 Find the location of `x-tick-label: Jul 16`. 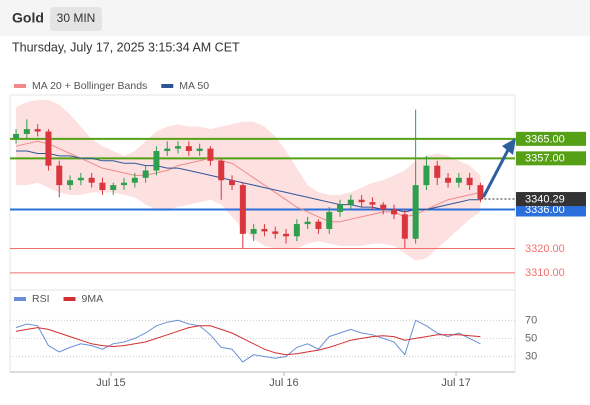

x-tick-label: Jul 16 is located at coordinates (283, 383).